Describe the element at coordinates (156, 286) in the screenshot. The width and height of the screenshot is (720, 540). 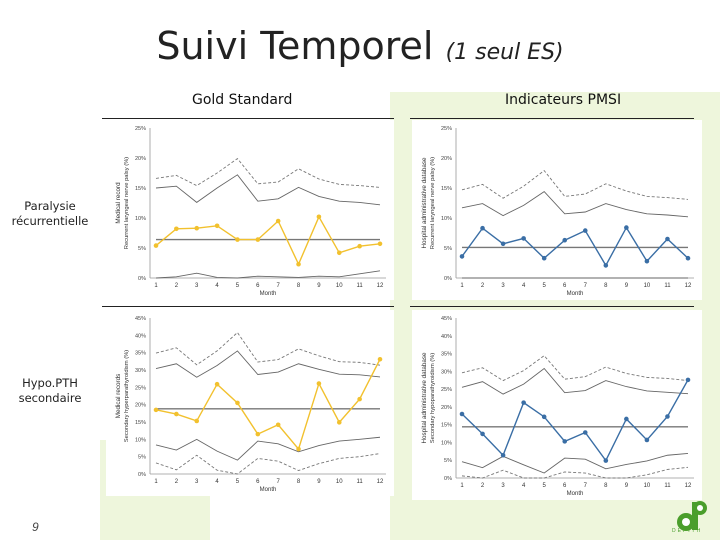
I see `x-tick-label: 1` at that location.